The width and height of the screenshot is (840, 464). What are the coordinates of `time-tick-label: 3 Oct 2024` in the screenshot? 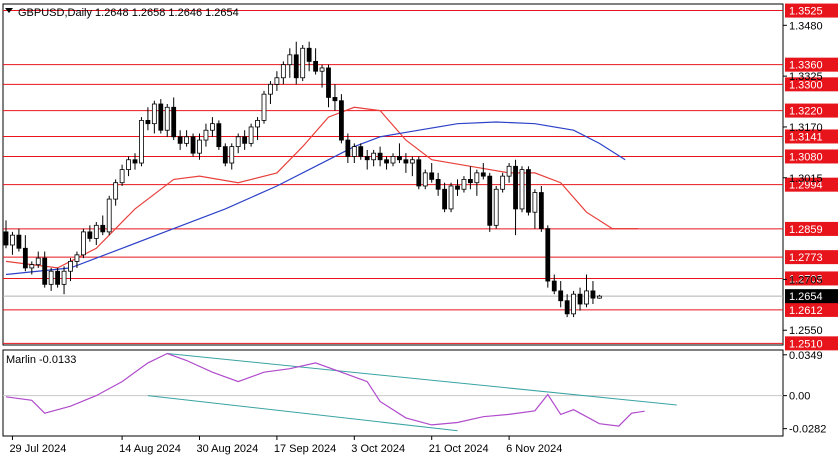 It's located at (378, 449).